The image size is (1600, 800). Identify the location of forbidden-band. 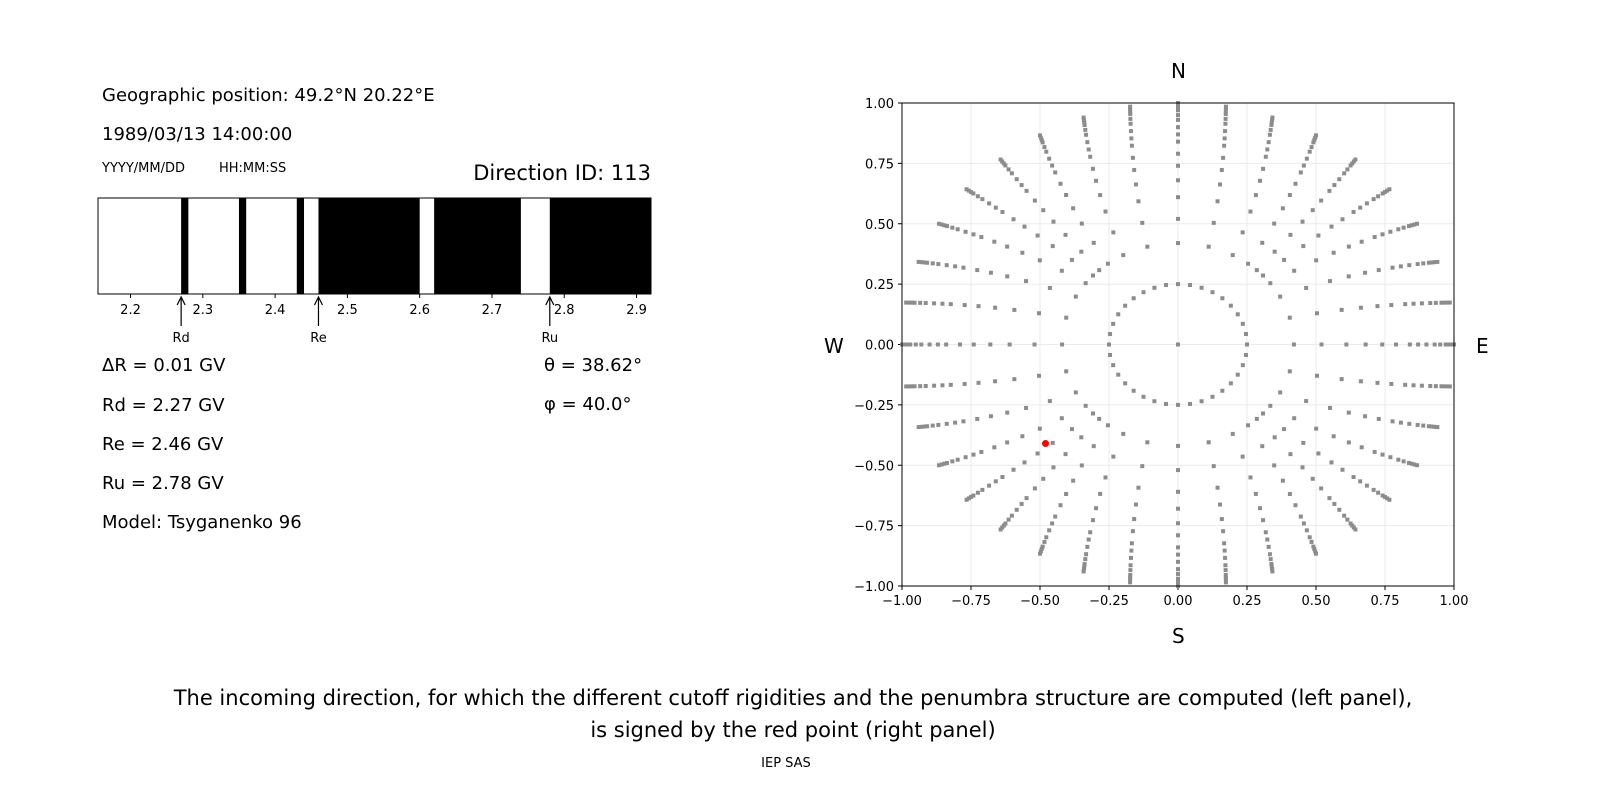
(369, 246).